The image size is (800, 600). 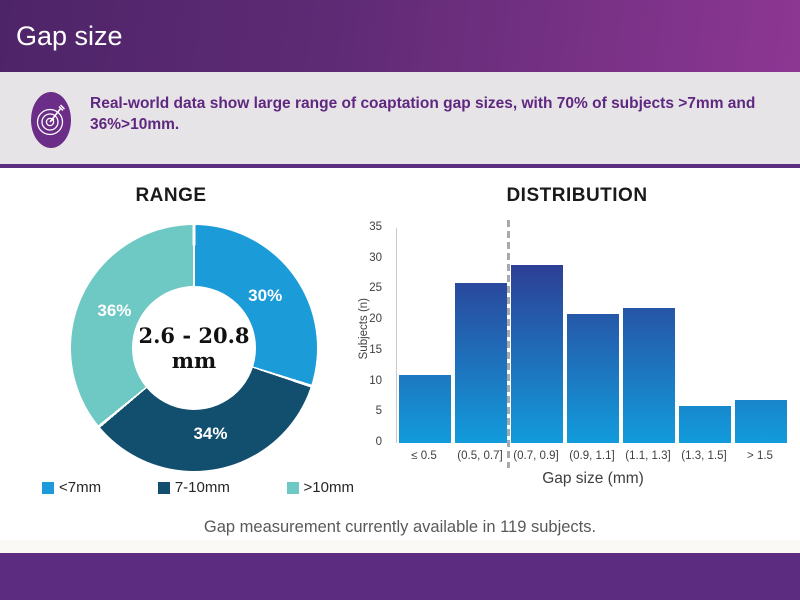 I want to click on x-axis-label: Gap size (mm), so click(x=593, y=478).